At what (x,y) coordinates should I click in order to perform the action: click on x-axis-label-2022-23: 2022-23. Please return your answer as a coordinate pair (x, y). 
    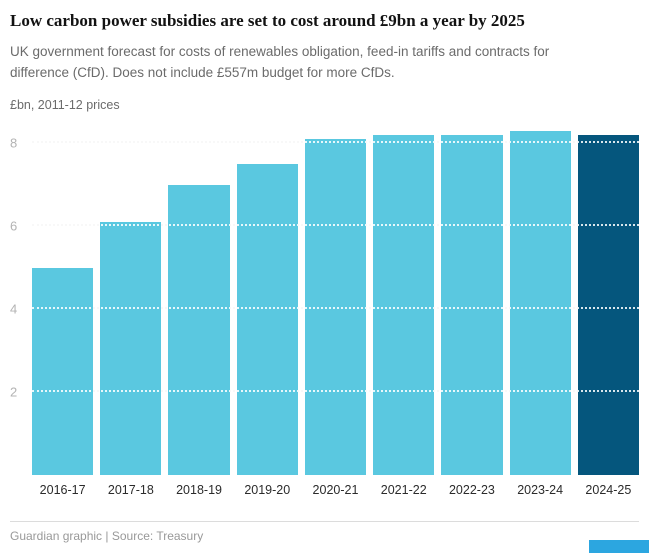
    Looking at the image, I should click on (471, 489).